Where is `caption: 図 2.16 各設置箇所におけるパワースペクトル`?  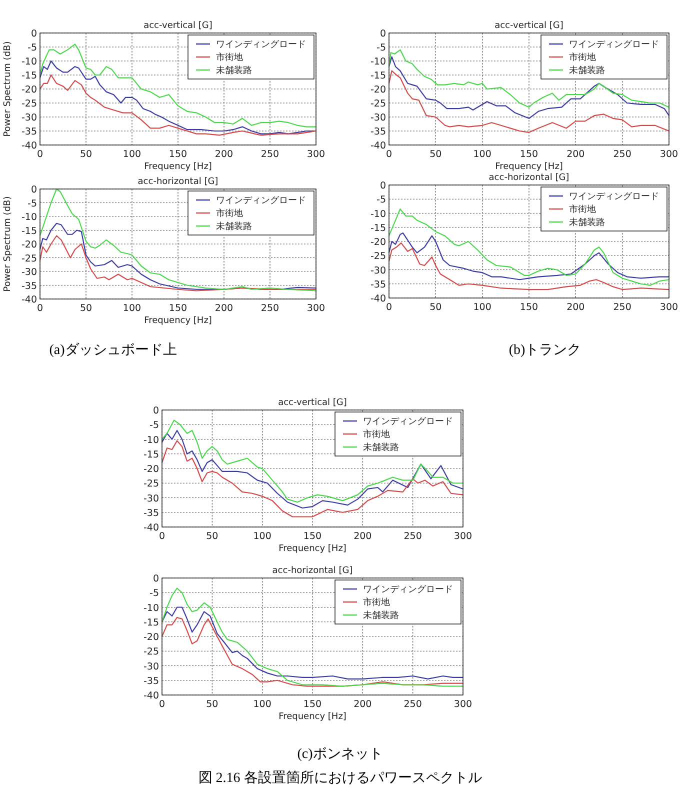
caption: 図 2.16 各設置箇所におけるパワースペクトル is located at coordinates (340, 778).